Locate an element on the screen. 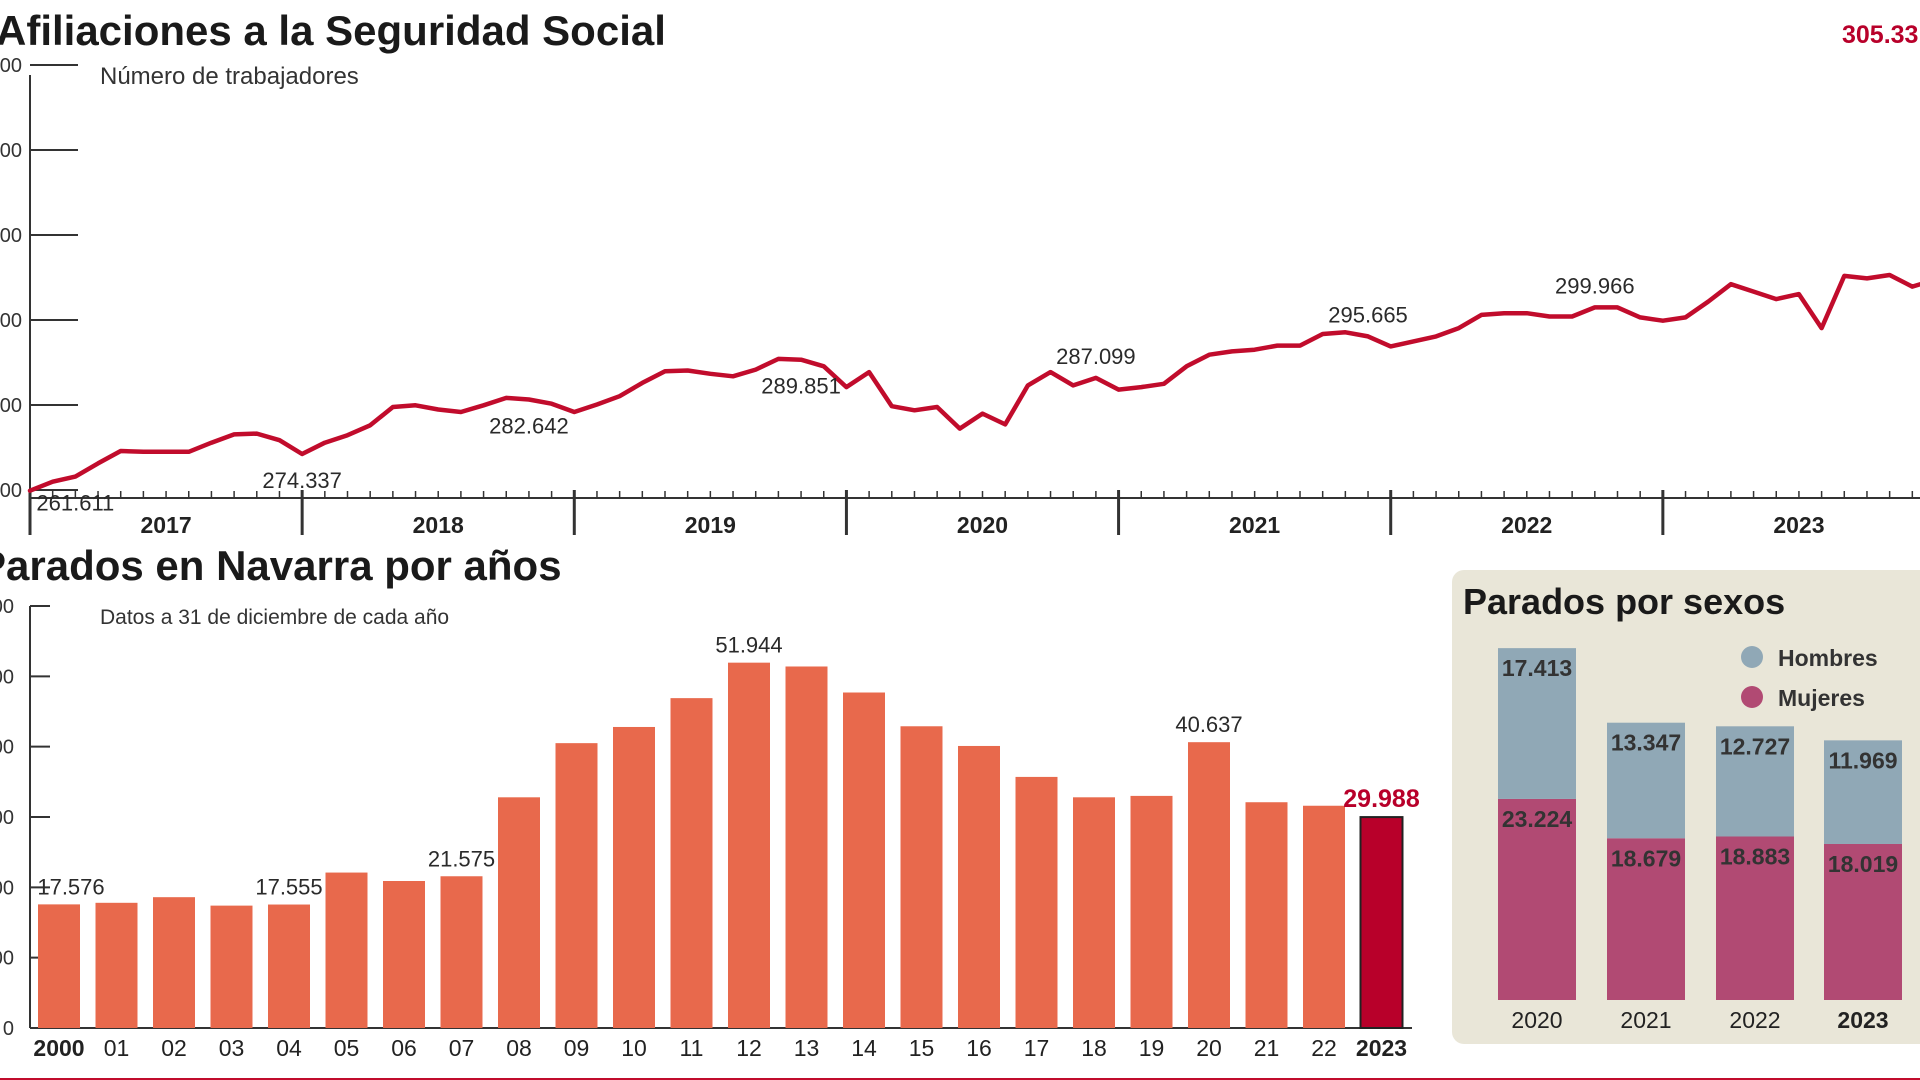 The width and height of the screenshot is (1920, 1080). parados-sexo-hombres-label: 13.347 is located at coordinates (1646, 743).